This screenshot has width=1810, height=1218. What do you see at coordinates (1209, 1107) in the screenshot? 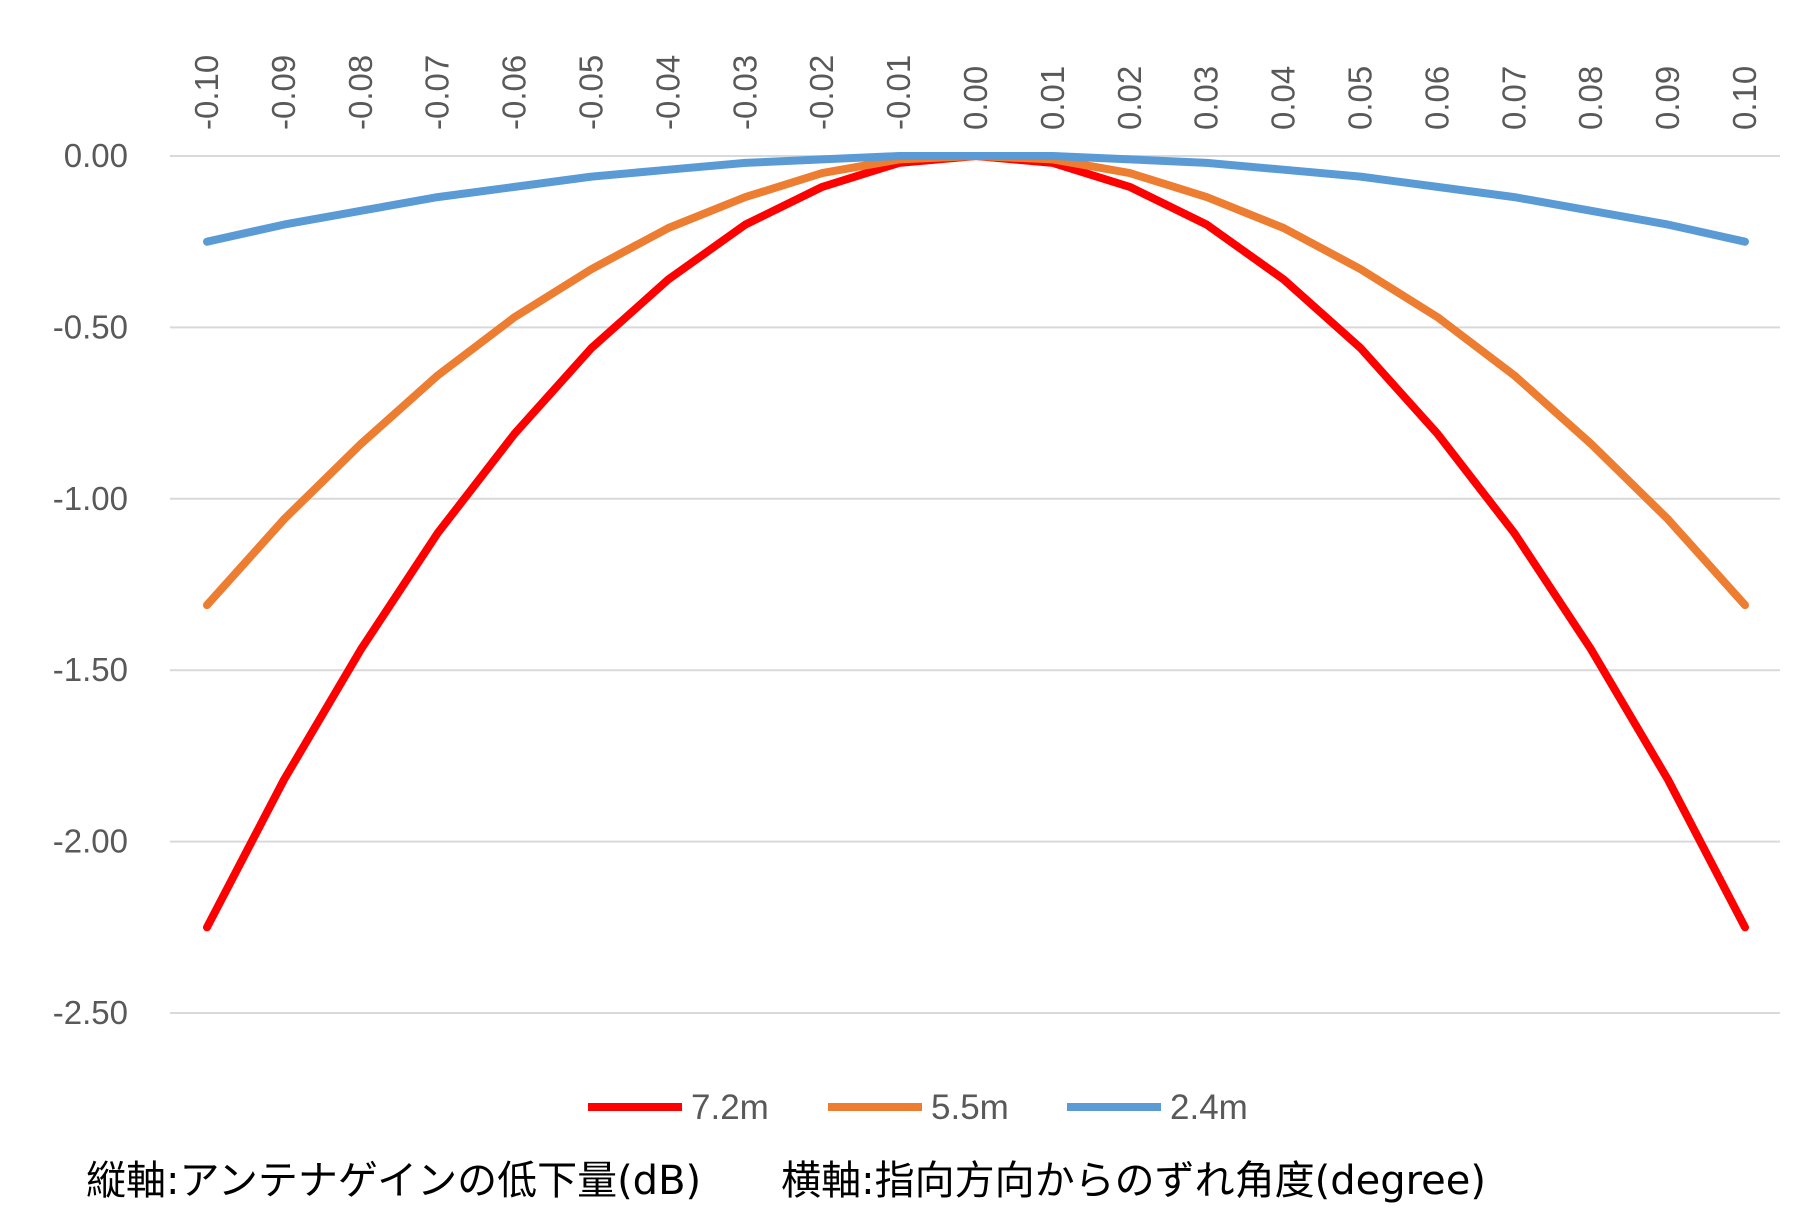
I see `legend-label: 2.4m` at bounding box center [1209, 1107].